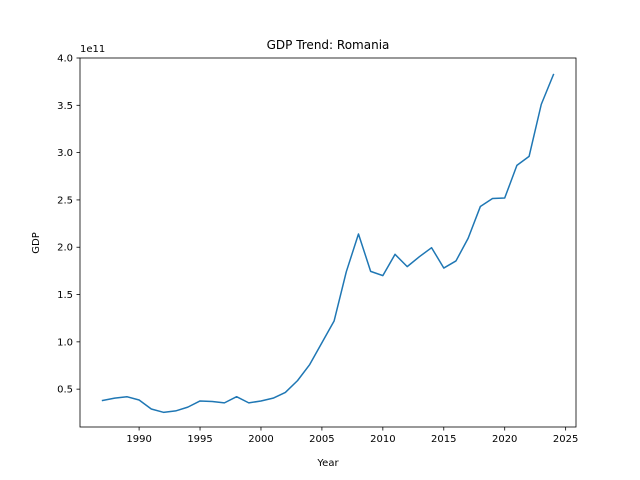 This screenshot has height=480, width=640. I want to click on y-tick-label: 1.0, so click(65, 342).